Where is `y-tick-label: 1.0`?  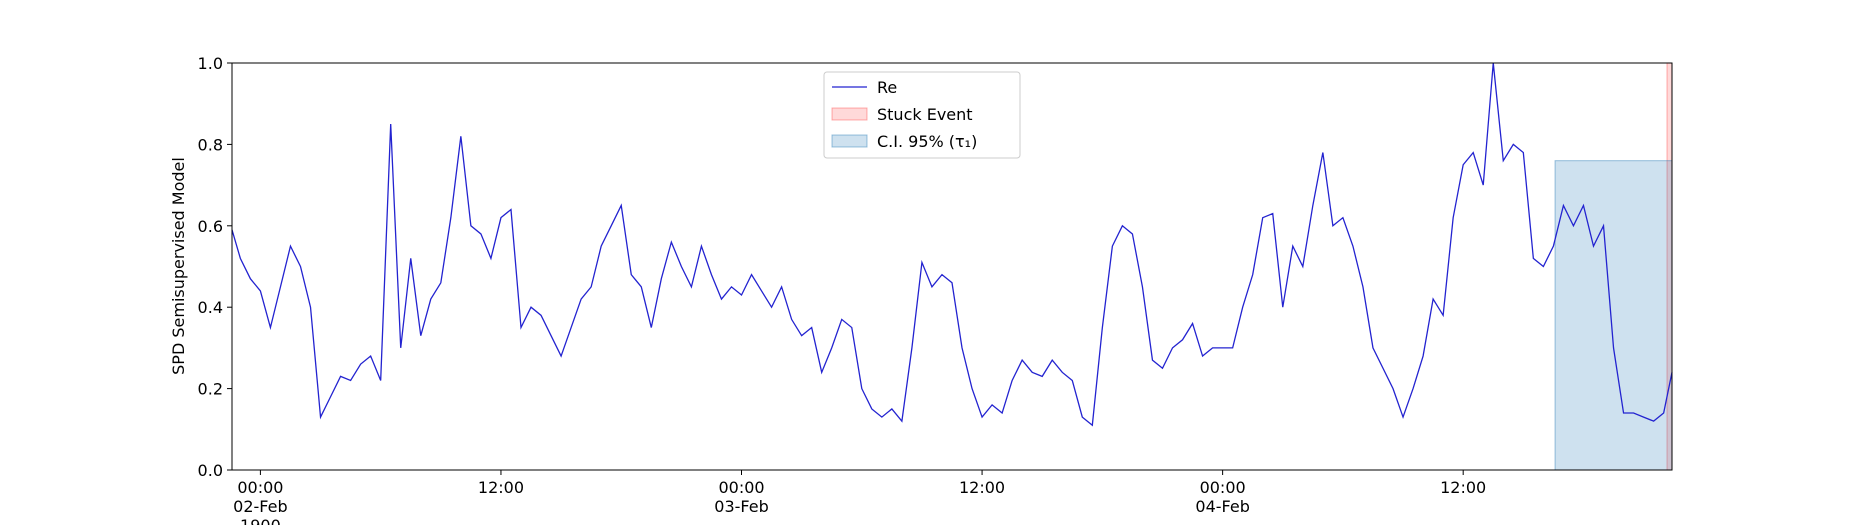 y-tick-label: 1.0 is located at coordinates (210, 63).